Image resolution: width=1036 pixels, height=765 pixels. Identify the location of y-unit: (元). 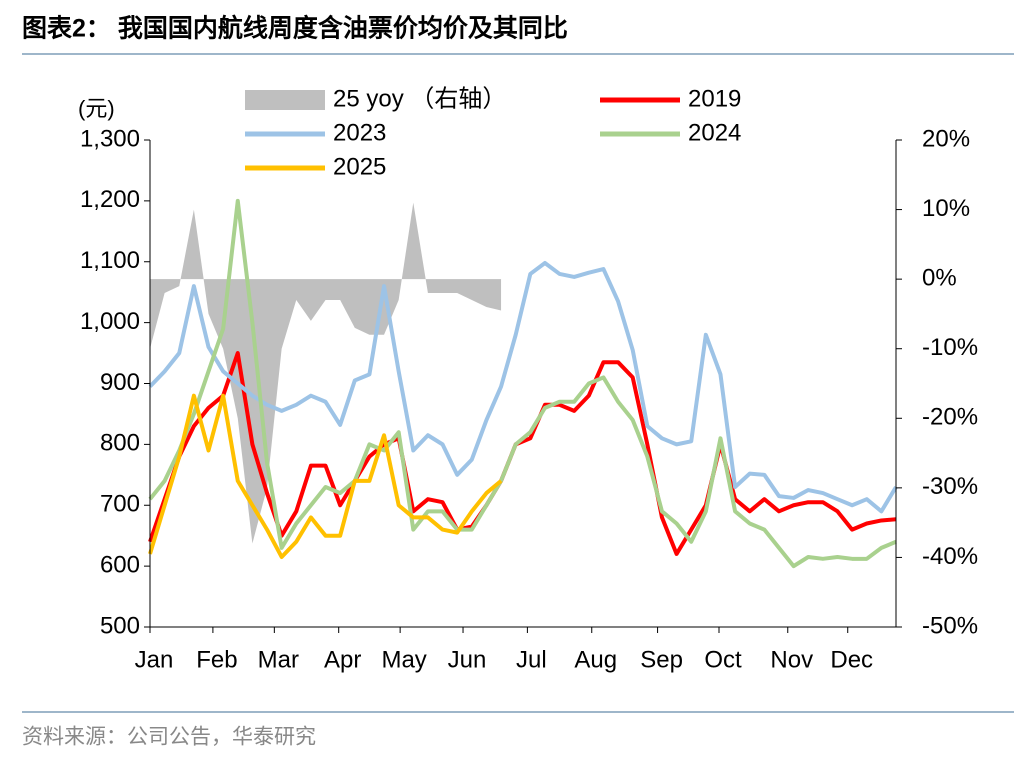
(96, 108).